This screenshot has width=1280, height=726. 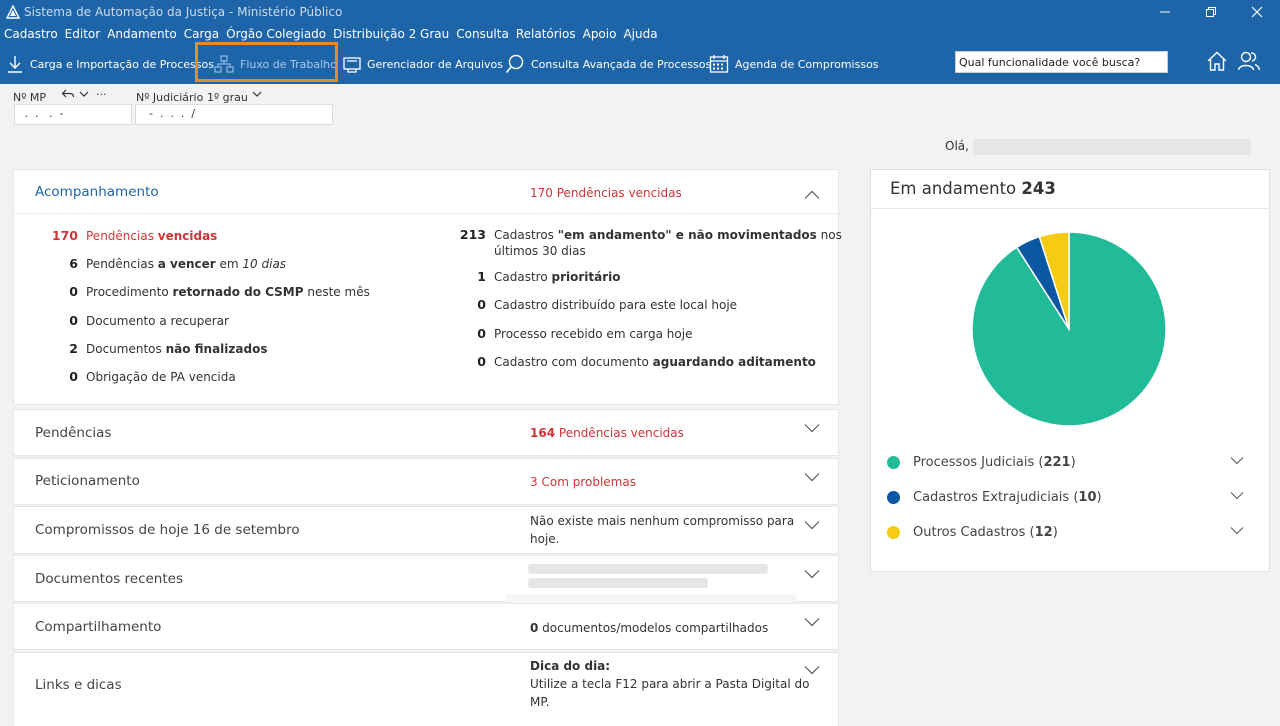 I want to click on legend-dot, so click(x=893, y=462).